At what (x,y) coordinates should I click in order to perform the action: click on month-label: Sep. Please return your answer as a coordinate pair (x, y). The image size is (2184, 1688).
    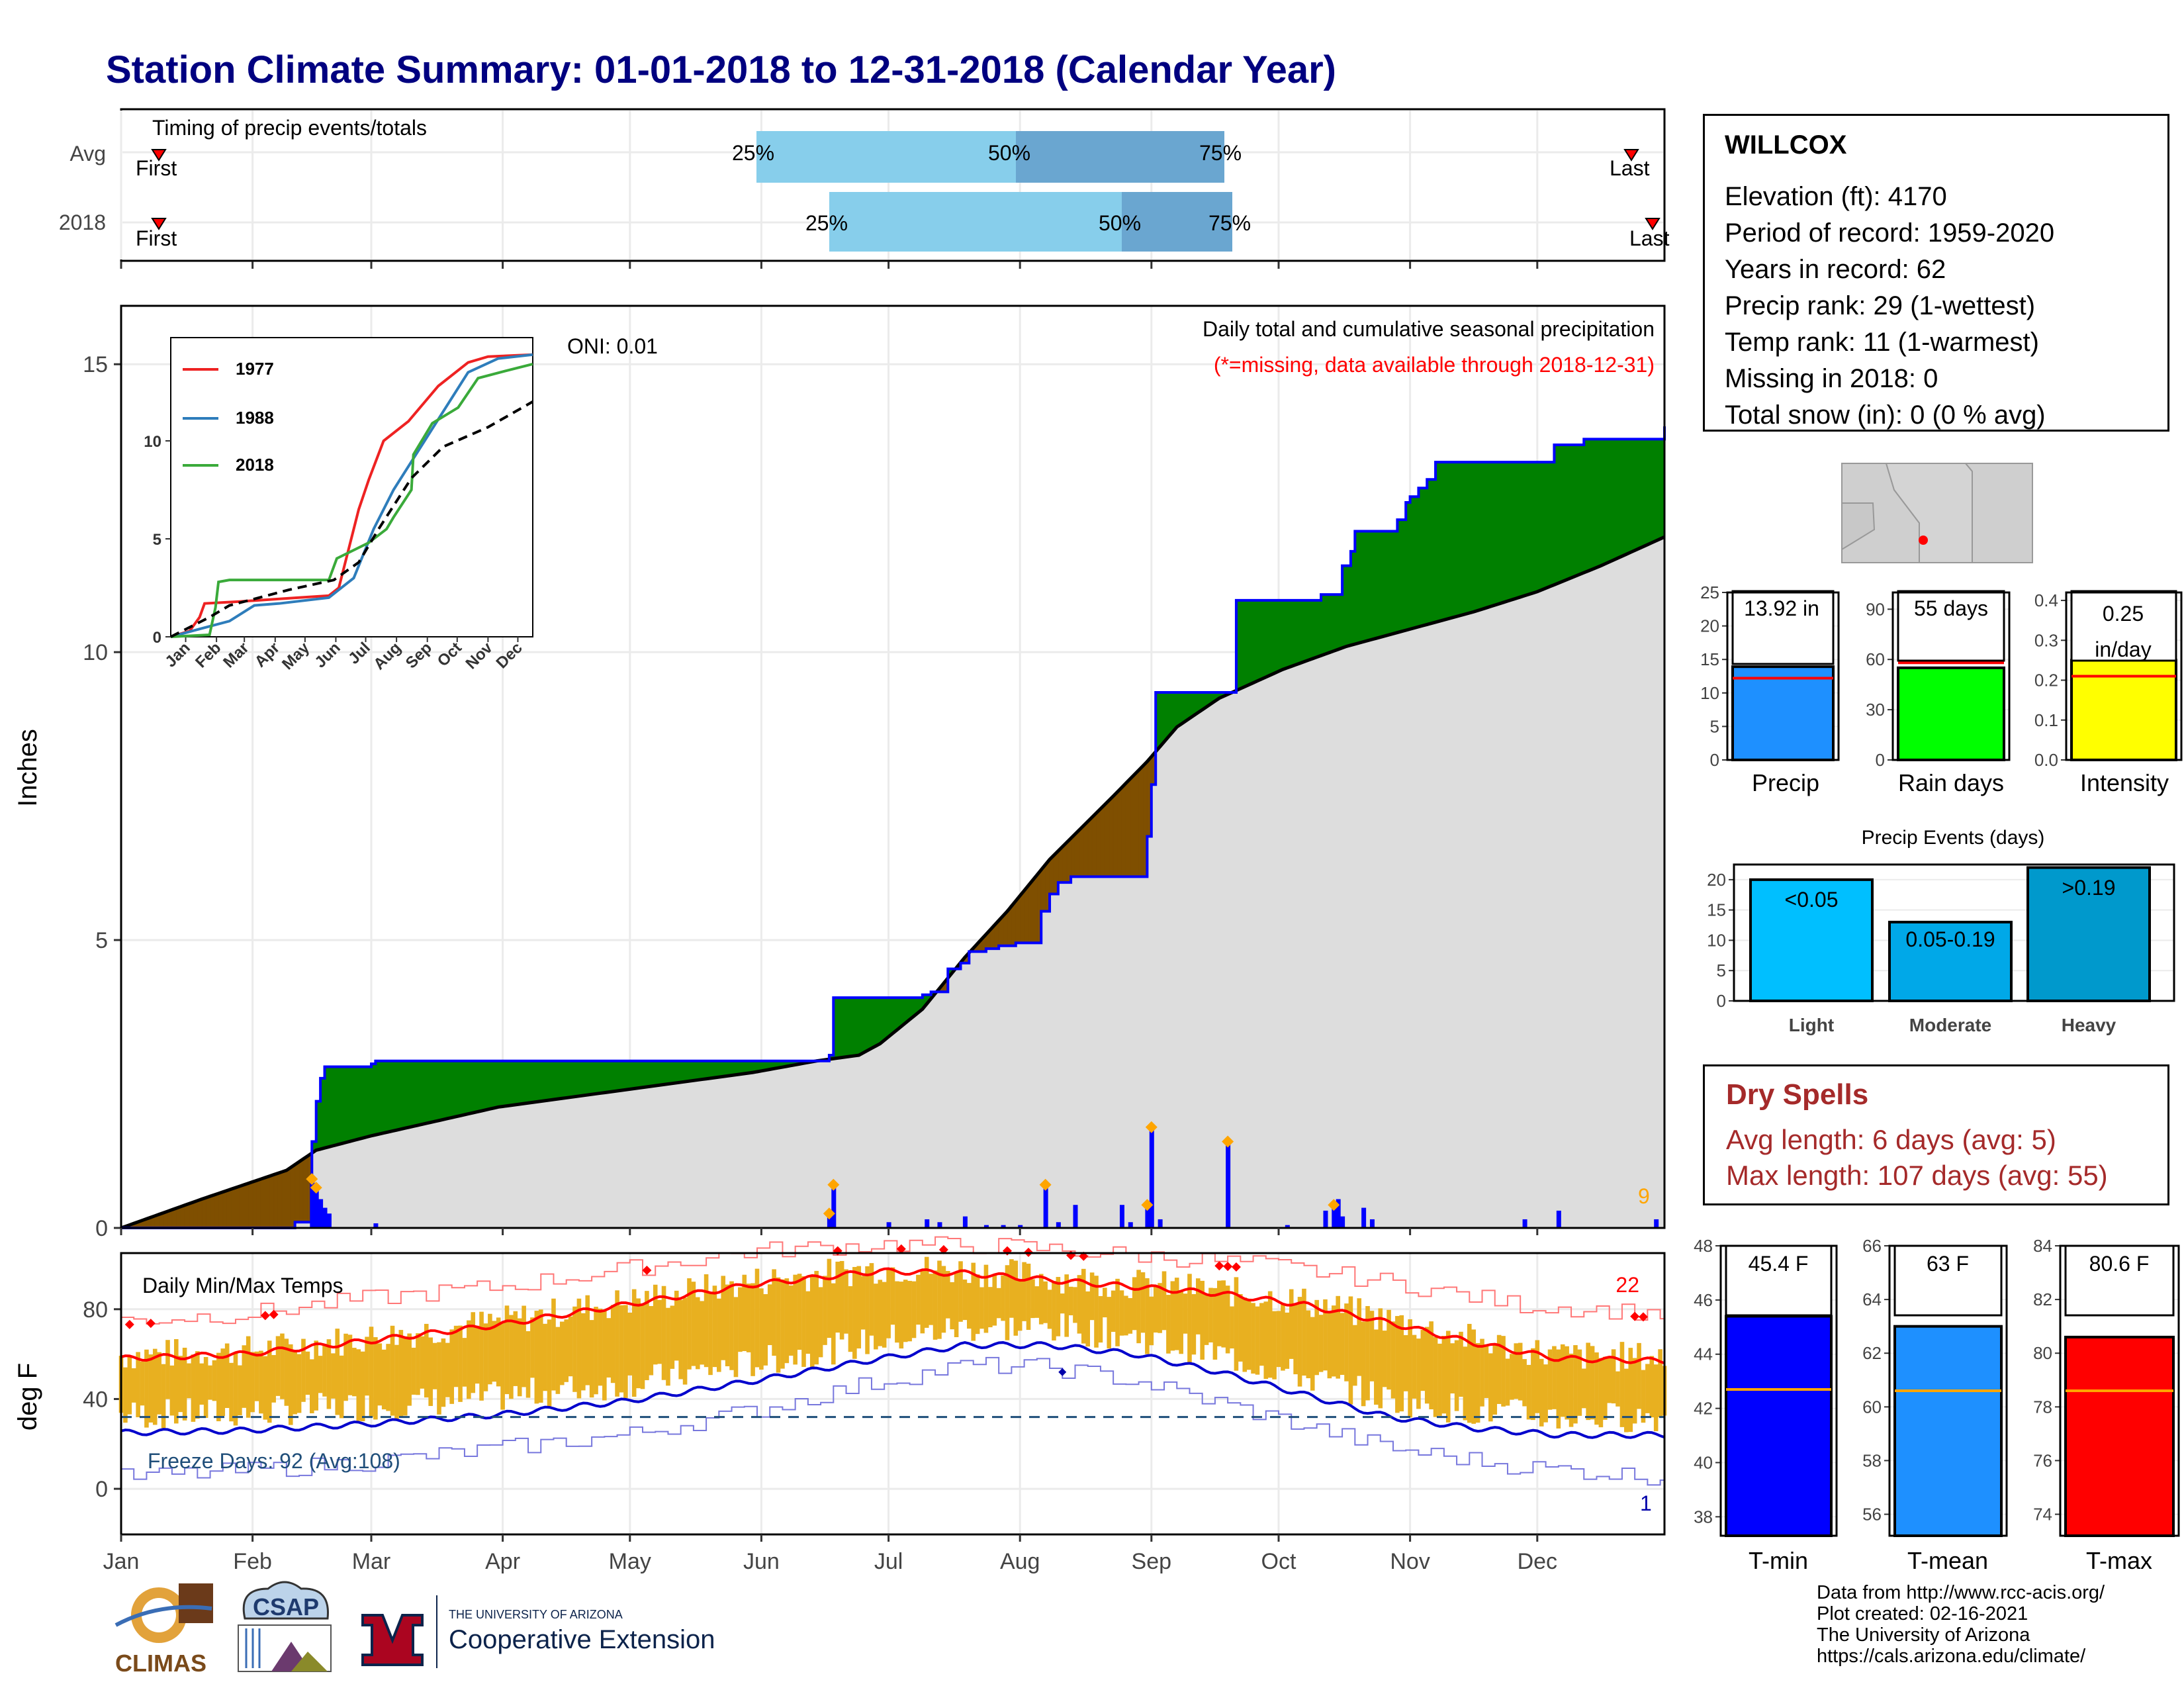
    Looking at the image, I should click on (1152, 1561).